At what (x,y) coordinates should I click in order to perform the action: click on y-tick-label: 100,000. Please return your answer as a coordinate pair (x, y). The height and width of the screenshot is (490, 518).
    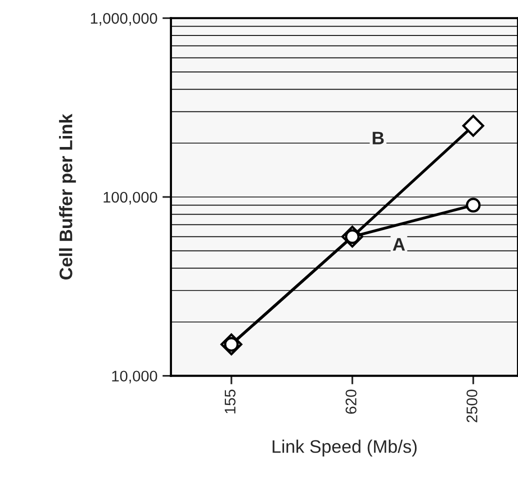
    Looking at the image, I should click on (131, 198).